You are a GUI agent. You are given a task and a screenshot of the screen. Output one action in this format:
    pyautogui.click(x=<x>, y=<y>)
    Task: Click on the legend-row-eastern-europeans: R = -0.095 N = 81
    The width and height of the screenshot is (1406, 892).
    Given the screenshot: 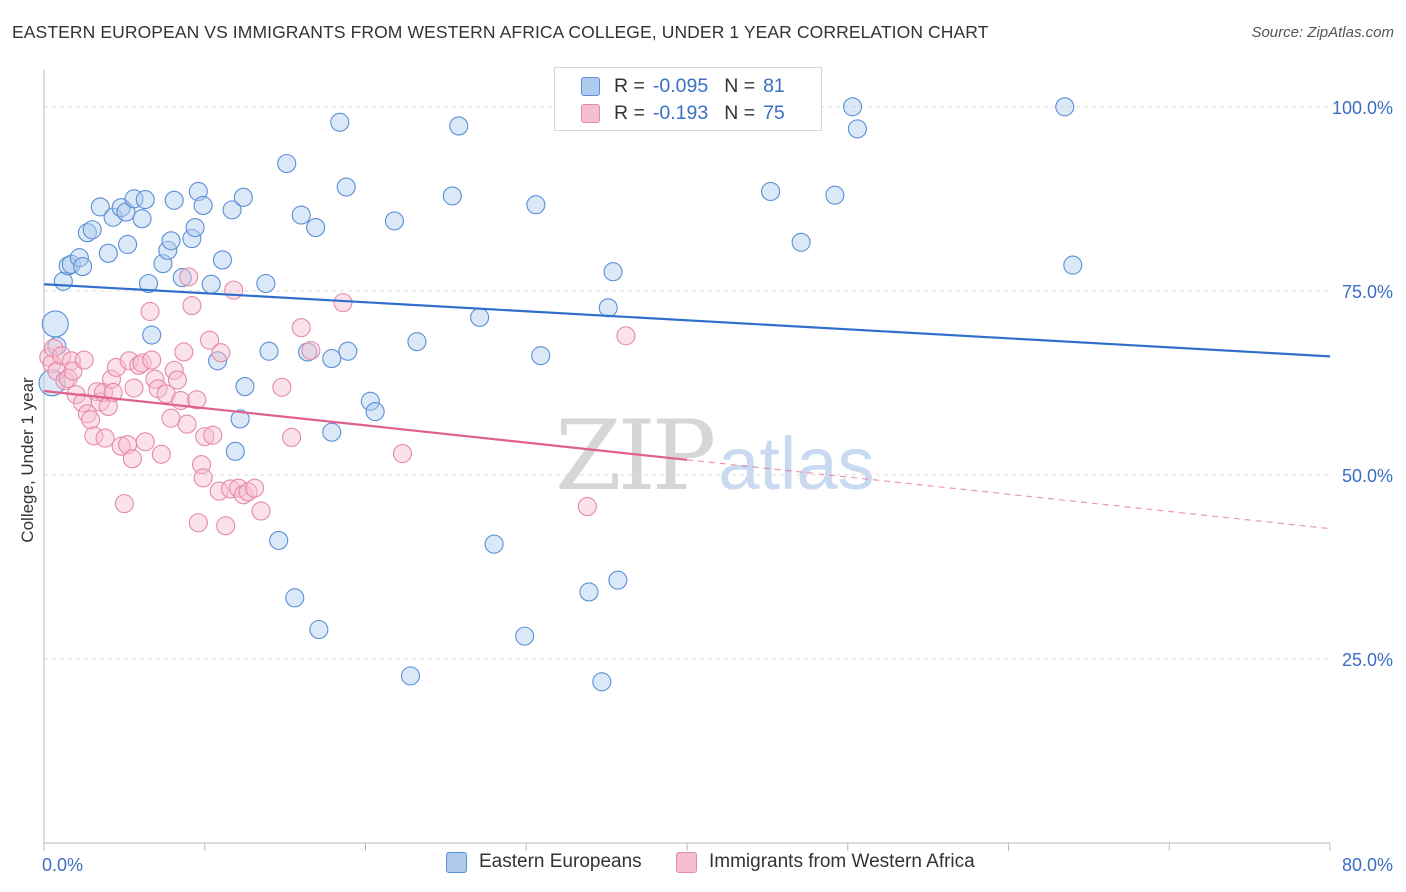 What is the action you would take?
    pyautogui.click(x=683, y=86)
    